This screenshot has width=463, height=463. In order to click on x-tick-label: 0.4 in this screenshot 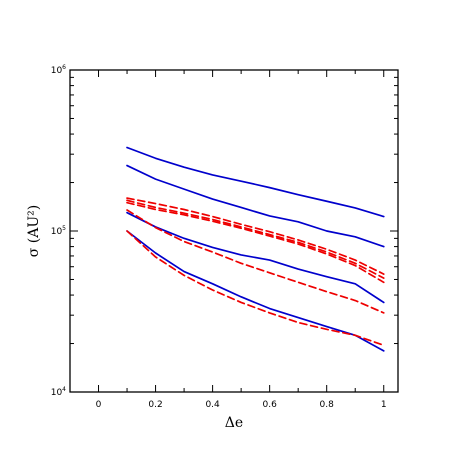, I will do `click(212, 405)`.